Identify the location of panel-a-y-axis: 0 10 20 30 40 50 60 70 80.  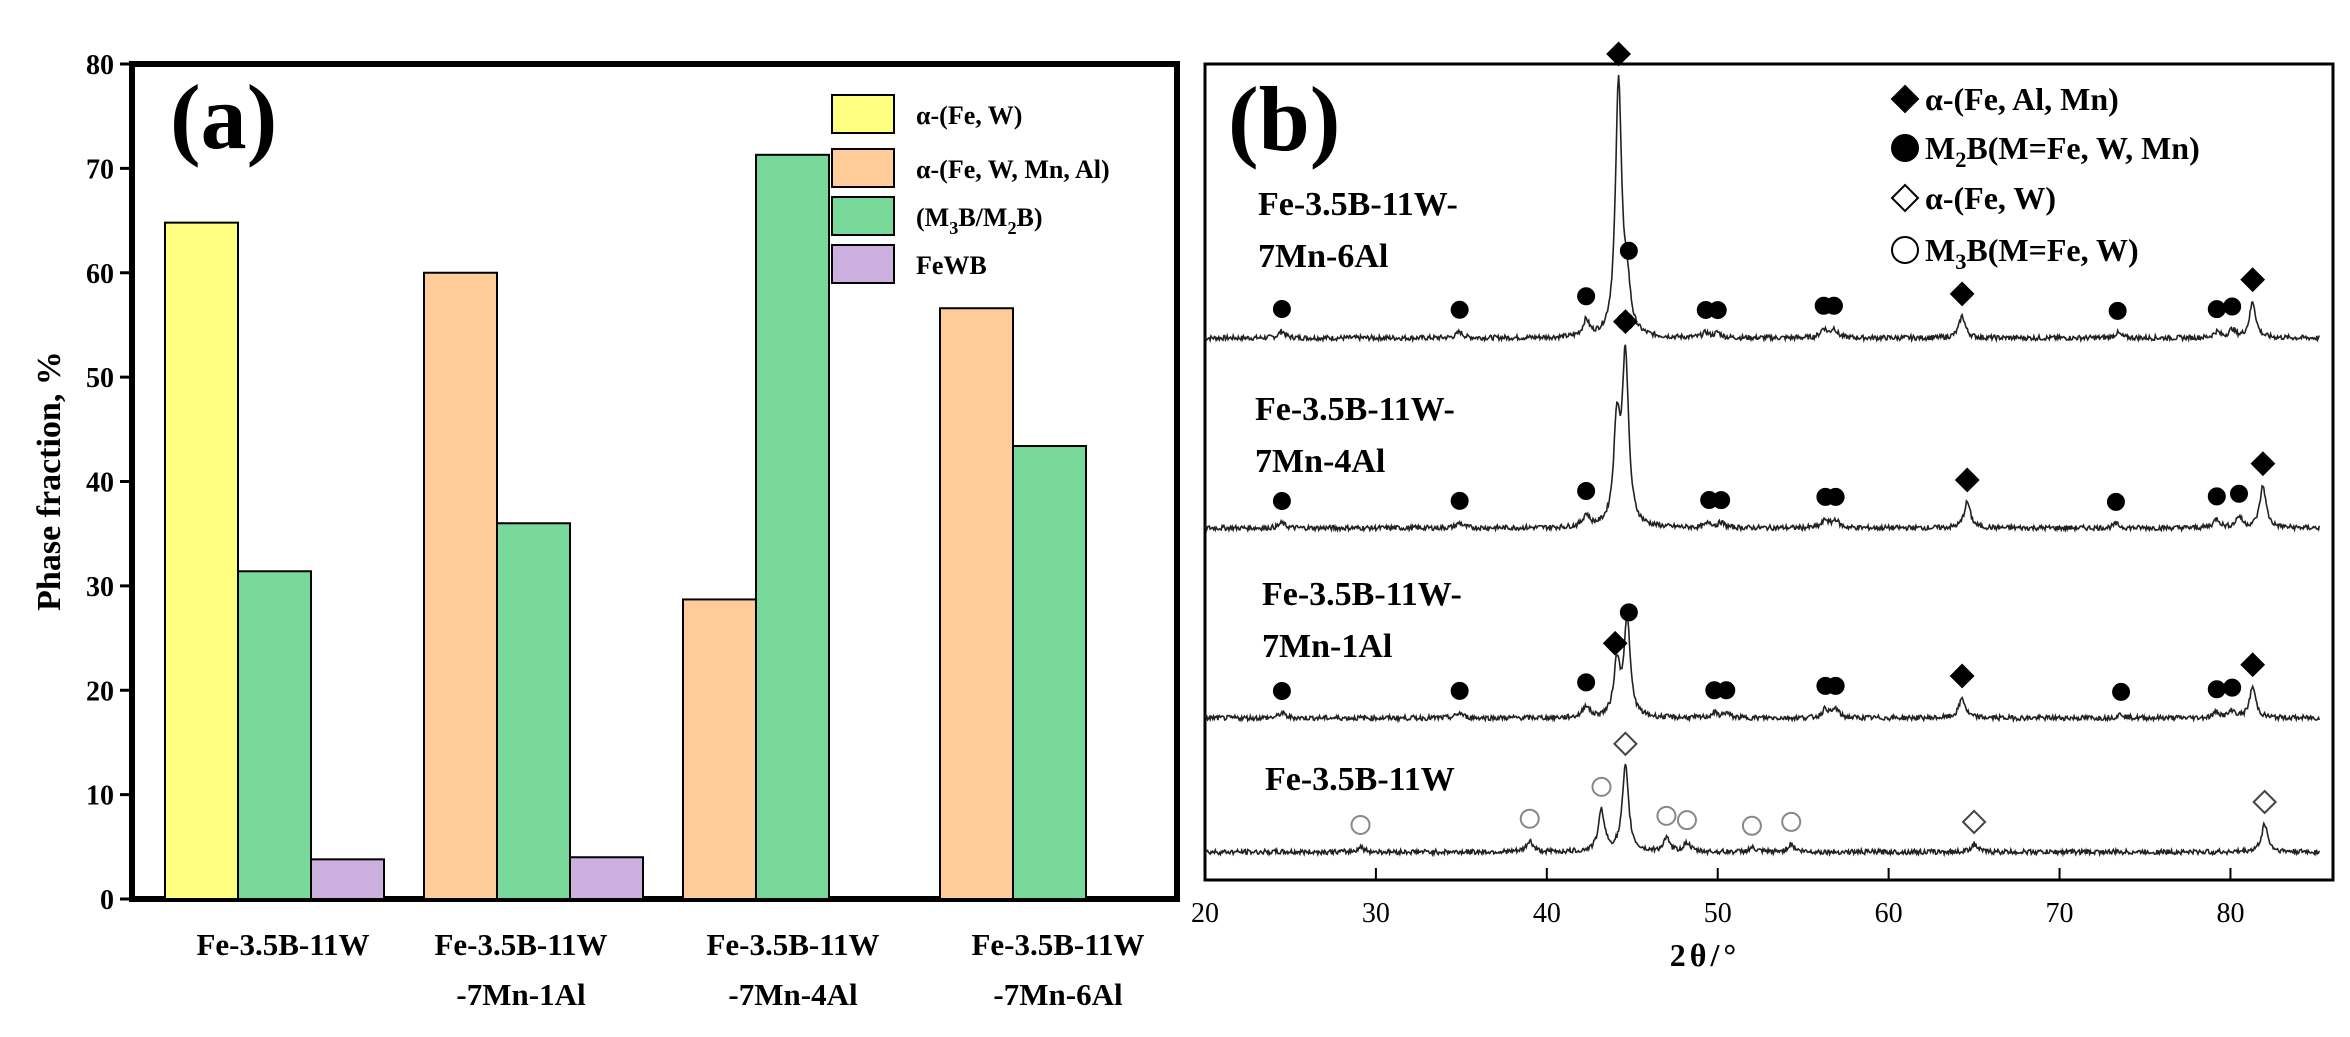
(109, 483).